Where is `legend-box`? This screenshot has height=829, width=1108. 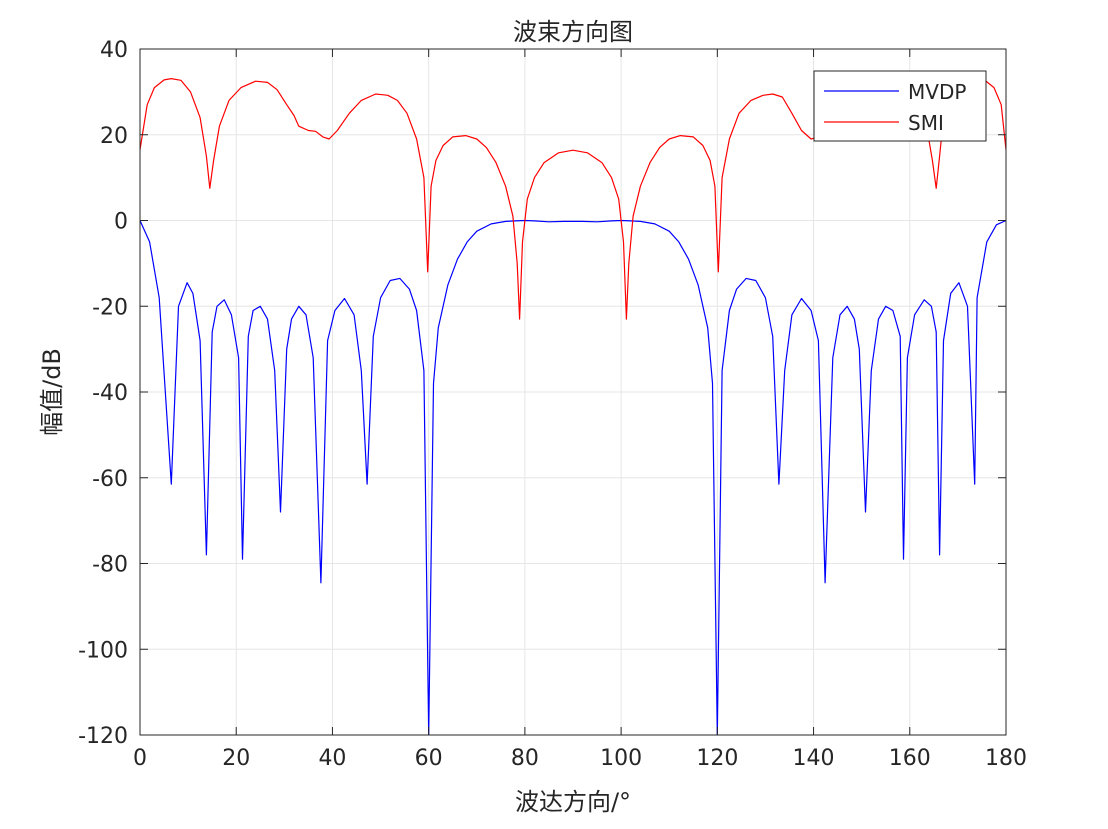 legend-box is located at coordinates (900, 106).